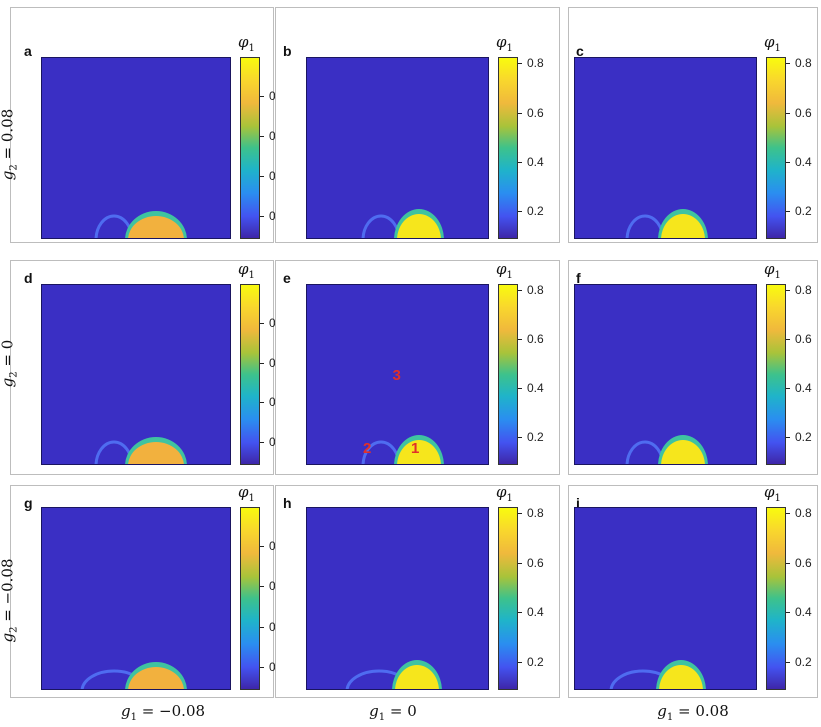  What do you see at coordinates (367, 448) in the screenshot?
I see `region-label-2: 2` at bounding box center [367, 448].